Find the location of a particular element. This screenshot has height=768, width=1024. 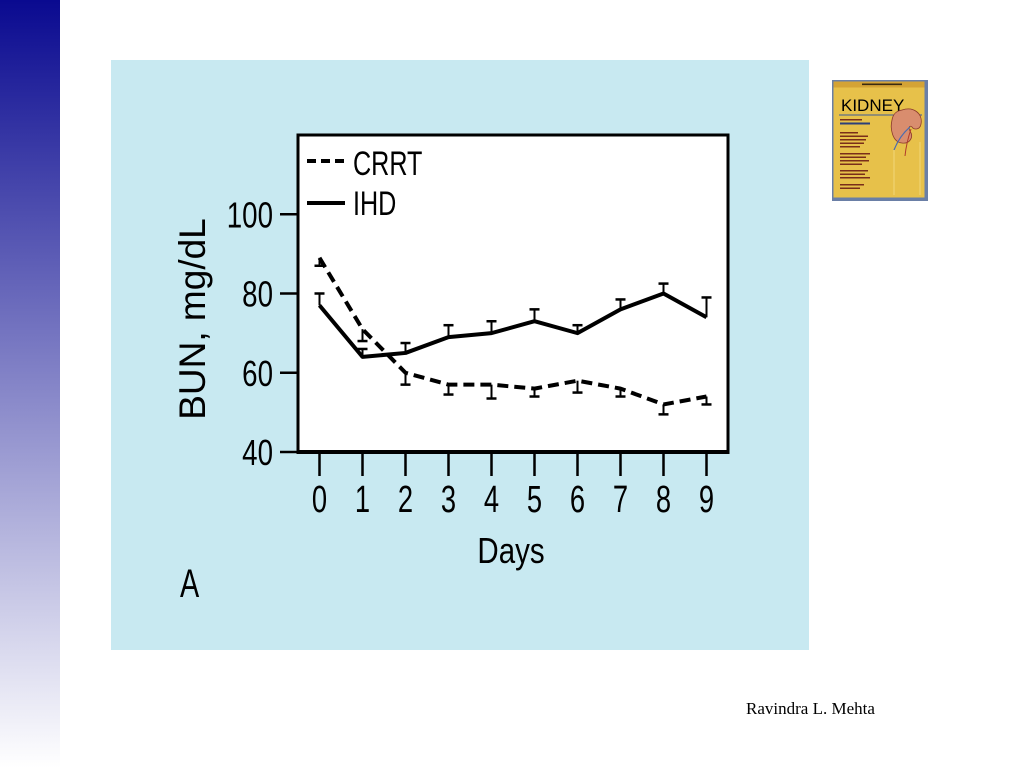

series-marks is located at coordinates (513, 336).